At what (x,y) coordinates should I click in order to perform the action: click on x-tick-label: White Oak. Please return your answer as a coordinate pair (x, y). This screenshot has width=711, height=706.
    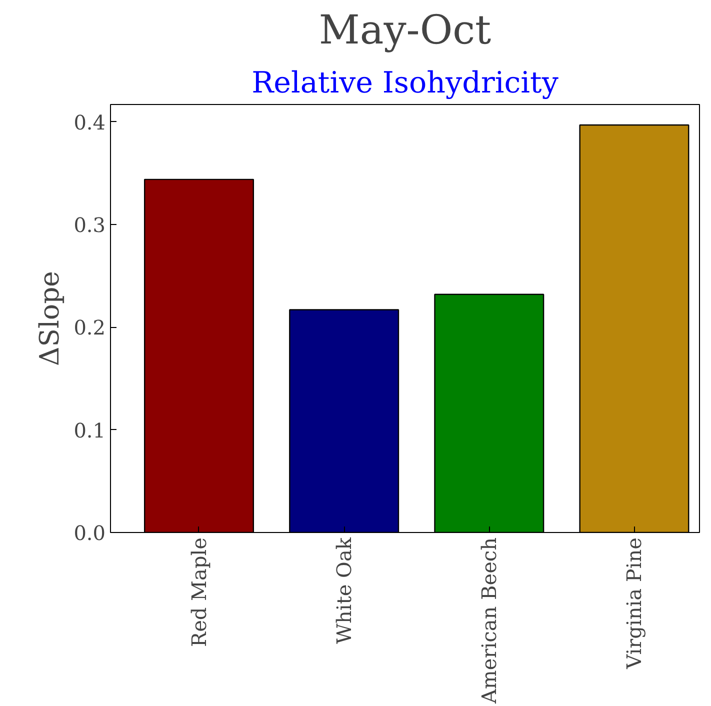
    Looking at the image, I should click on (344, 590).